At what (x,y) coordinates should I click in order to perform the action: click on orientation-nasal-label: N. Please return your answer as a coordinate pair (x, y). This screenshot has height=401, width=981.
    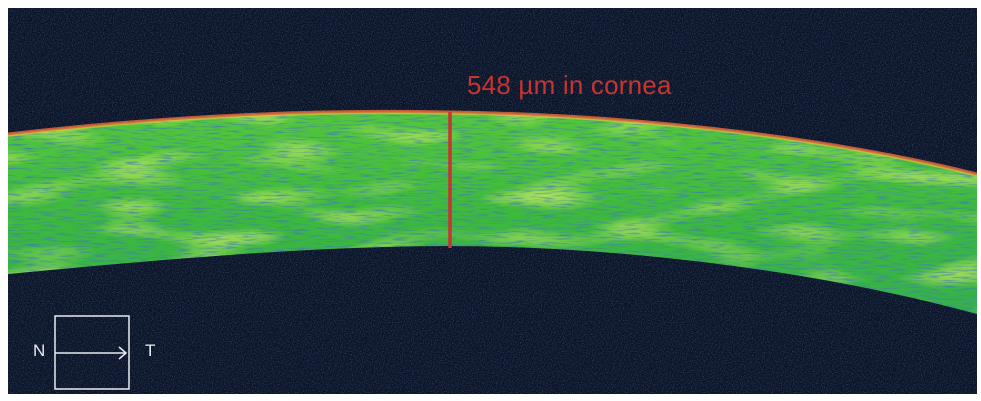
    Looking at the image, I should click on (39, 350).